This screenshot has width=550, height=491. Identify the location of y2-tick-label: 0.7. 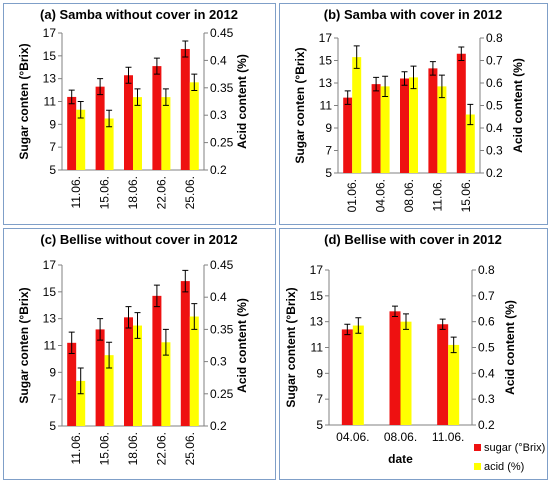
(494, 61).